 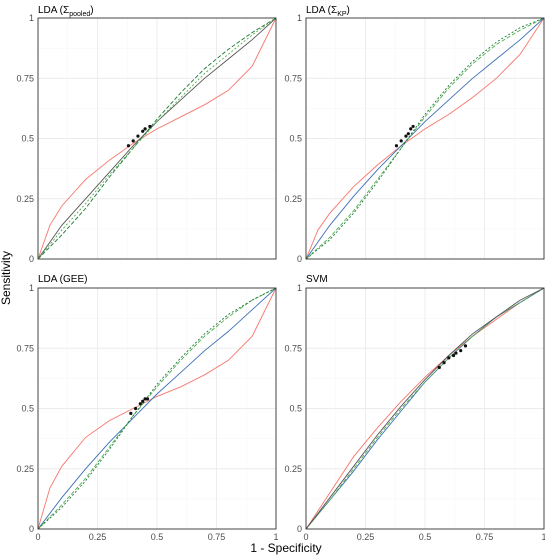 I want to click on panel-title-lda-gee: LDA (GEE), so click(x=62, y=279).